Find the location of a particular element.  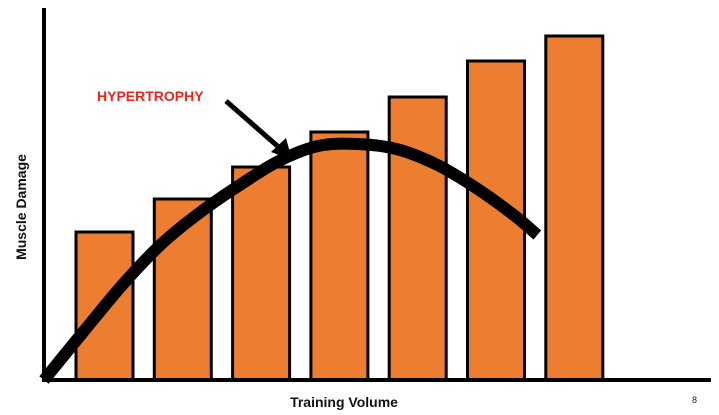

x-axis-title: Training Volume is located at coordinates (344, 402).